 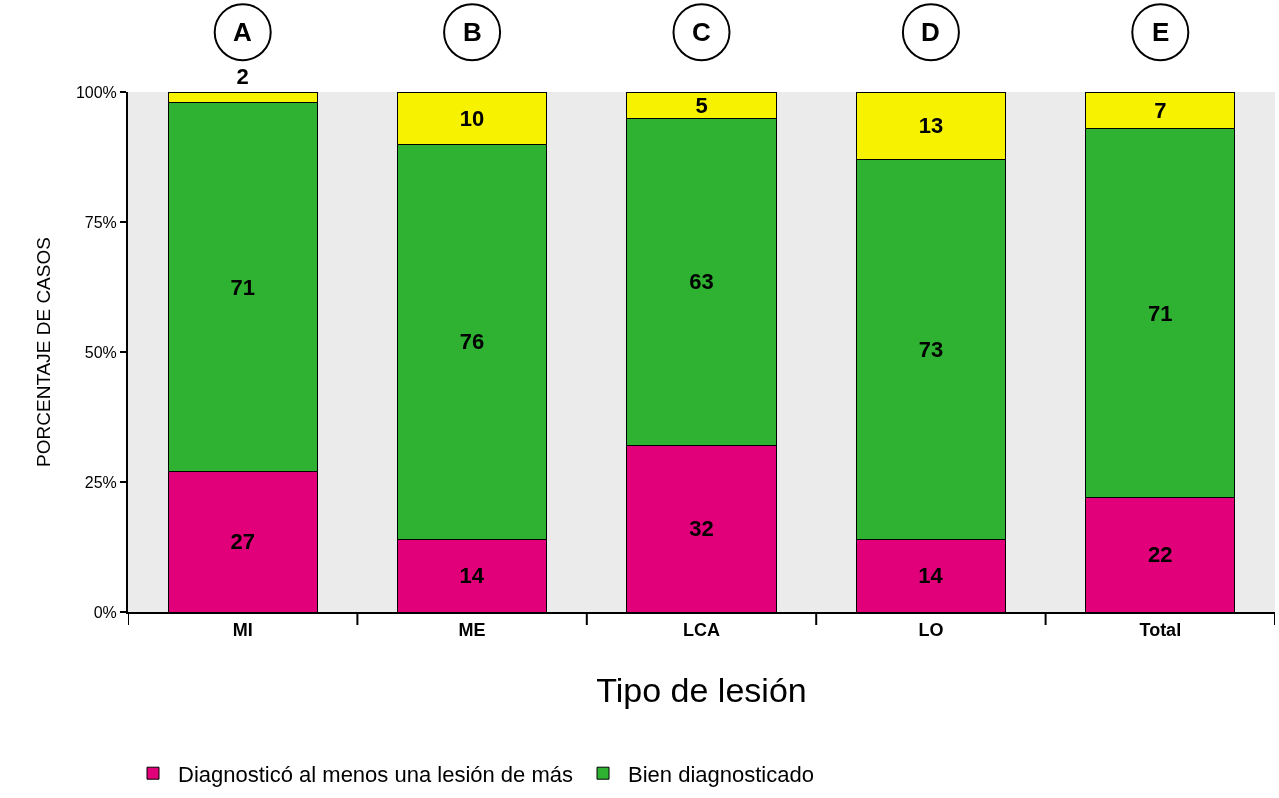 What do you see at coordinates (242, 32) in the screenshot?
I see `text: A` at bounding box center [242, 32].